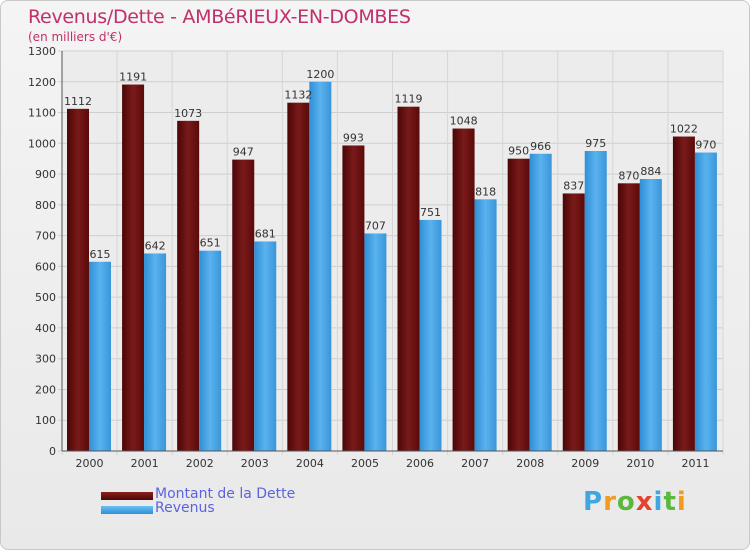  What do you see at coordinates (200, 463) in the screenshot?
I see `x-tick-label: 2002` at bounding box center [200, 463].